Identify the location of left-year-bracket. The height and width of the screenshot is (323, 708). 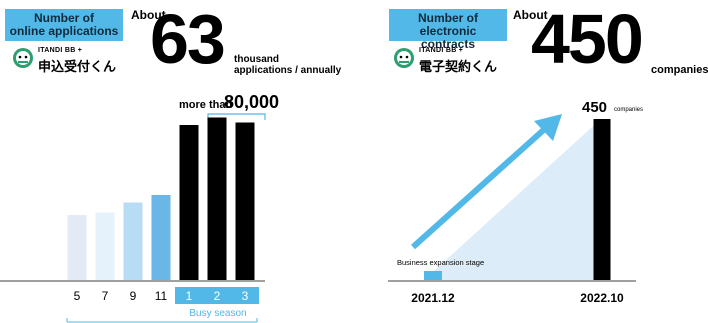
(162, 320).